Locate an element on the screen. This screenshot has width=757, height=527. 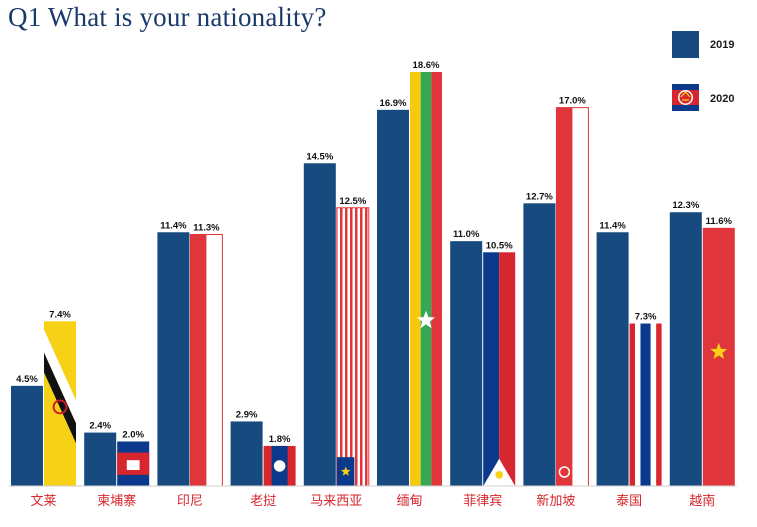
value-label-2020: 1.8% is located at coordinates (280, 439).